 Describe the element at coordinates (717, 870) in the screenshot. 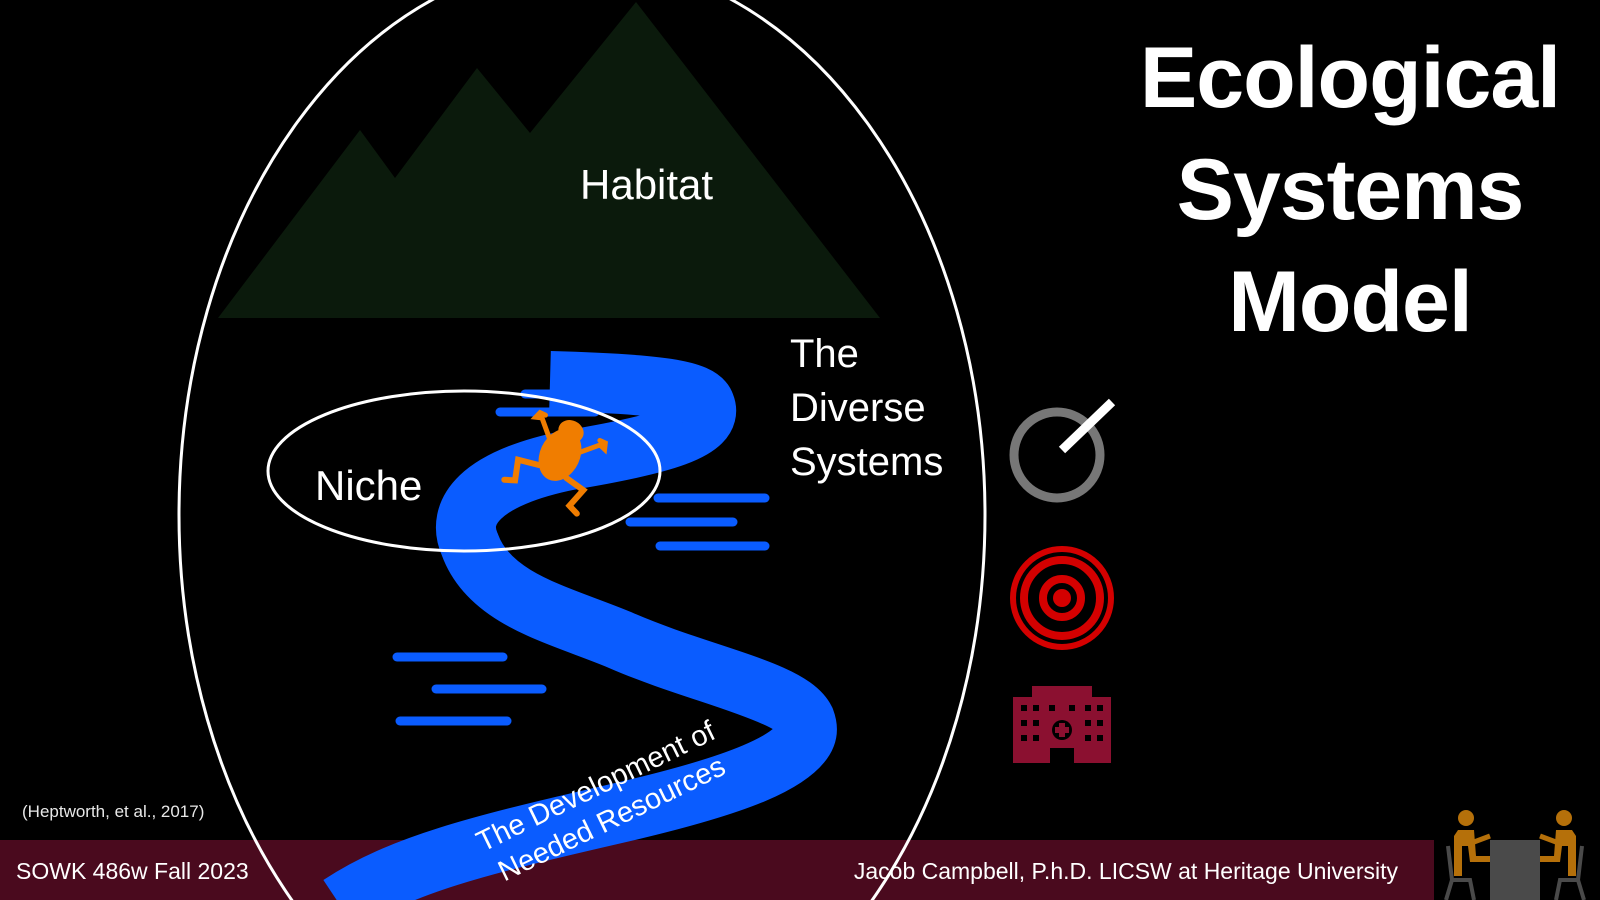

I see `footer-bar` at that location.